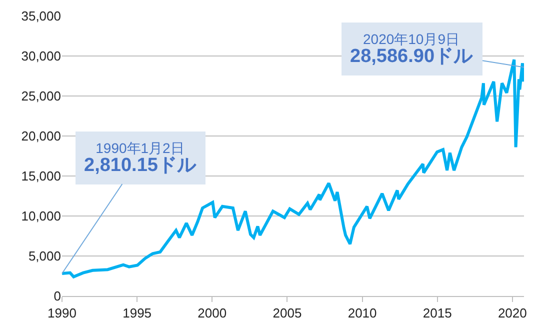  I want to click on y-tick-label: 0, so click(57, 296).